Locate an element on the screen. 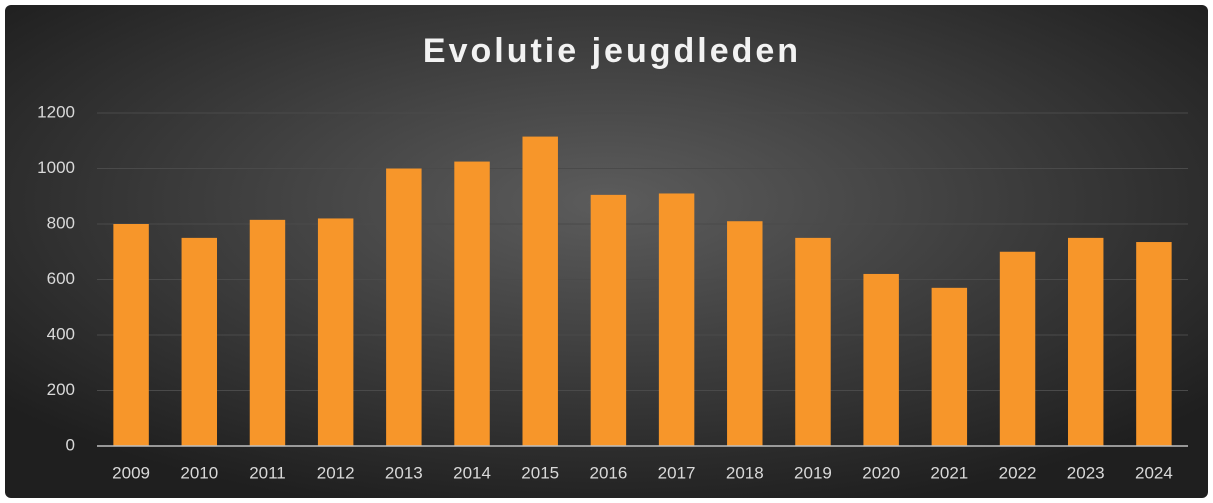  y-tick-label: 0 is located at coordinates (70, 444).